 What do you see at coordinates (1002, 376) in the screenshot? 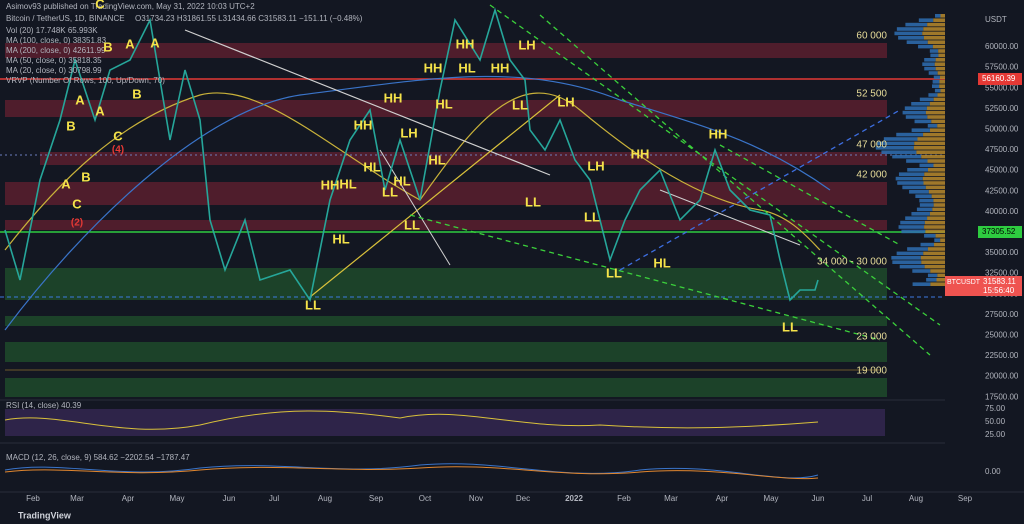
I see `price-label: 20000.00` at bounding box center [1002, 376].